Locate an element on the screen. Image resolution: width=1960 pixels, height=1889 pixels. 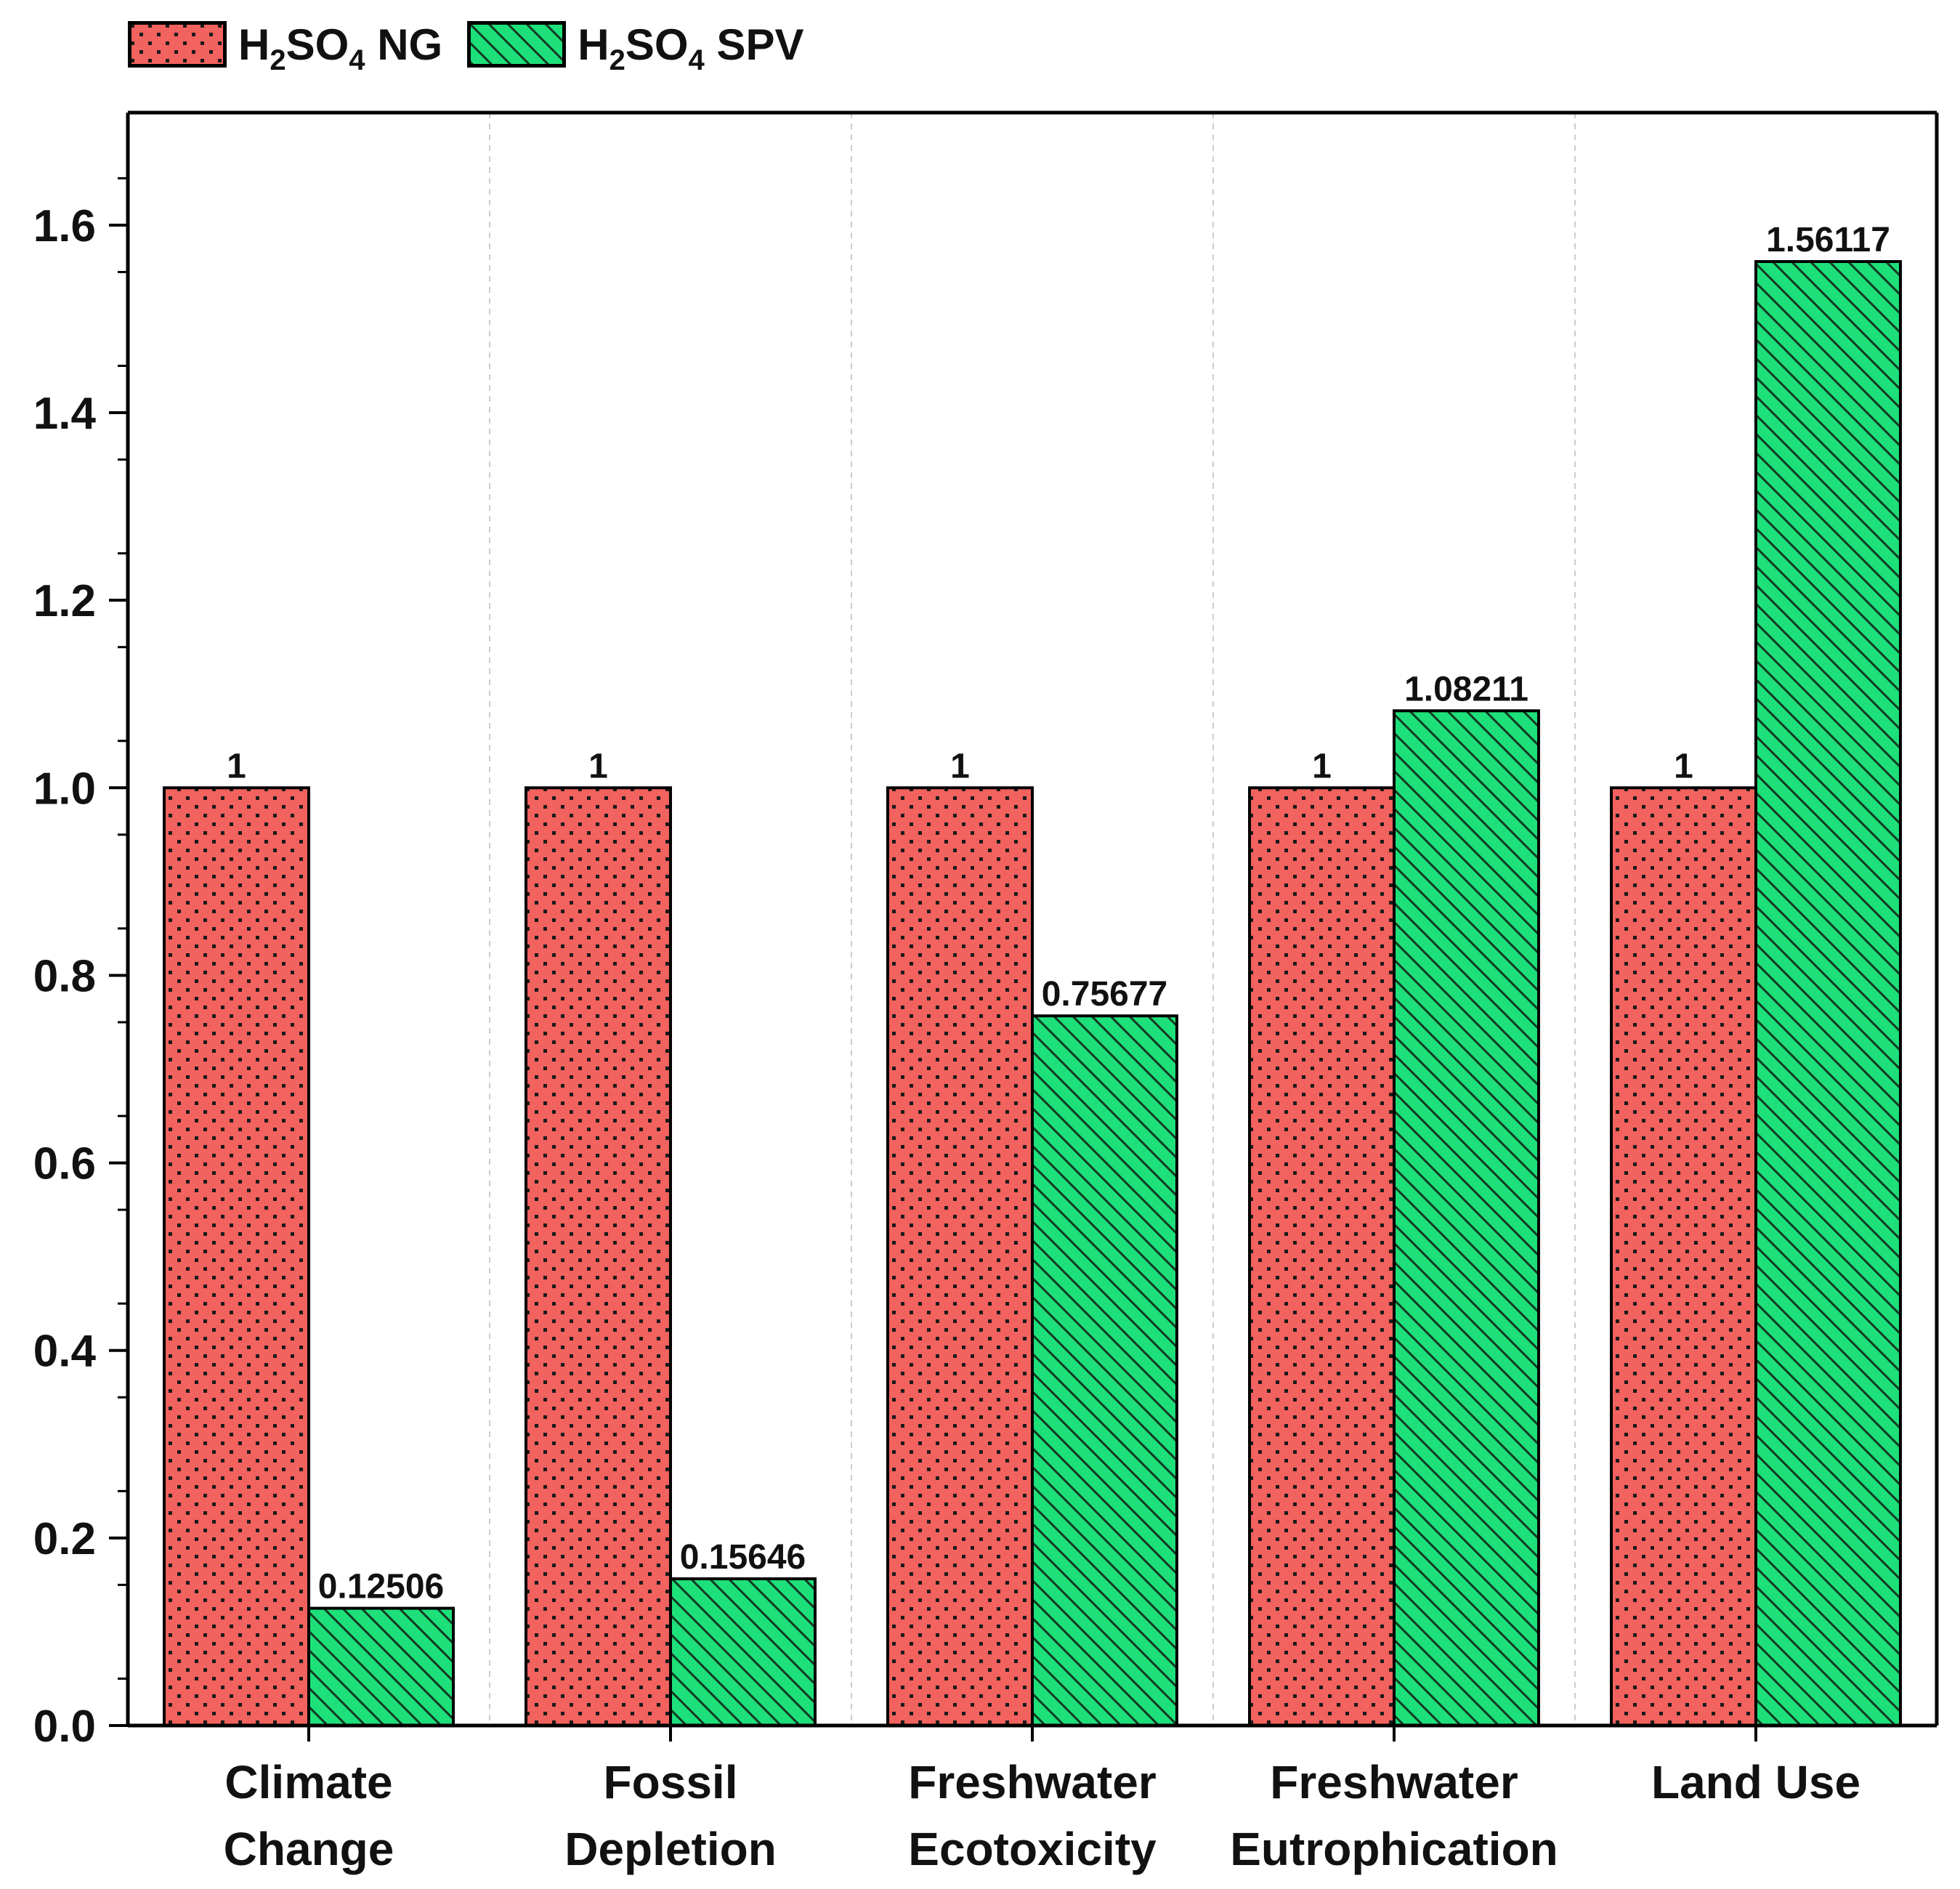
y-tick-label: 0.4 is located at coordinates (65, 1352).